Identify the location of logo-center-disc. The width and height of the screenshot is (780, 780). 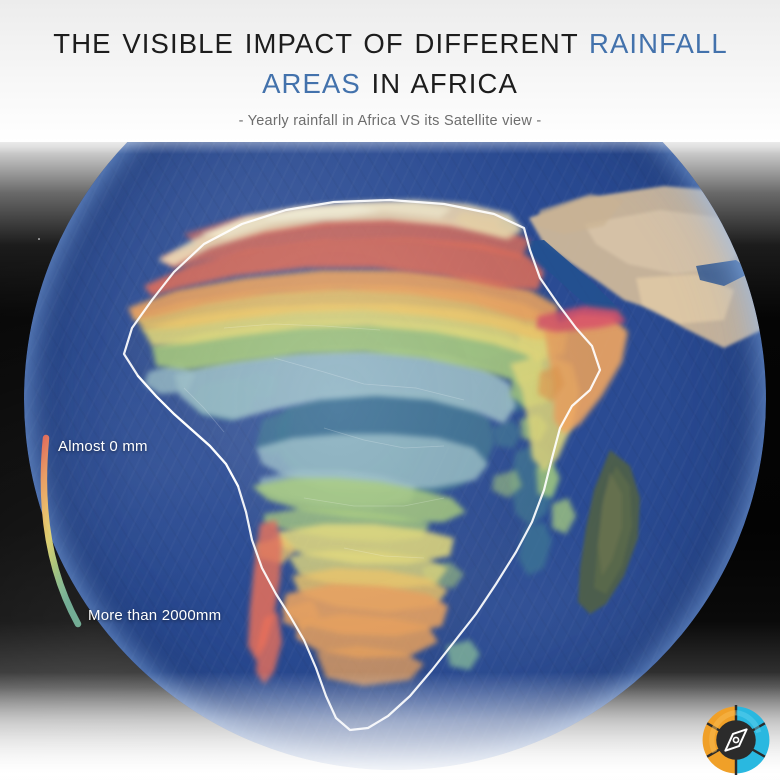
(736, 740).